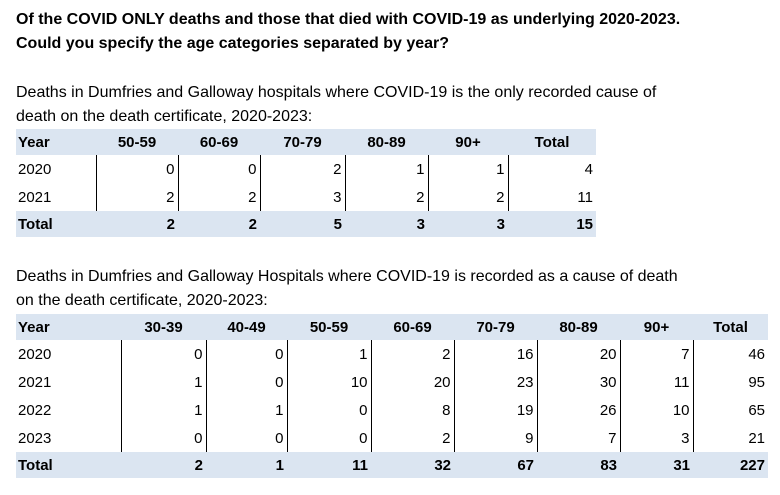  I want to click on table1-total-label: Total, so click(56, 224).